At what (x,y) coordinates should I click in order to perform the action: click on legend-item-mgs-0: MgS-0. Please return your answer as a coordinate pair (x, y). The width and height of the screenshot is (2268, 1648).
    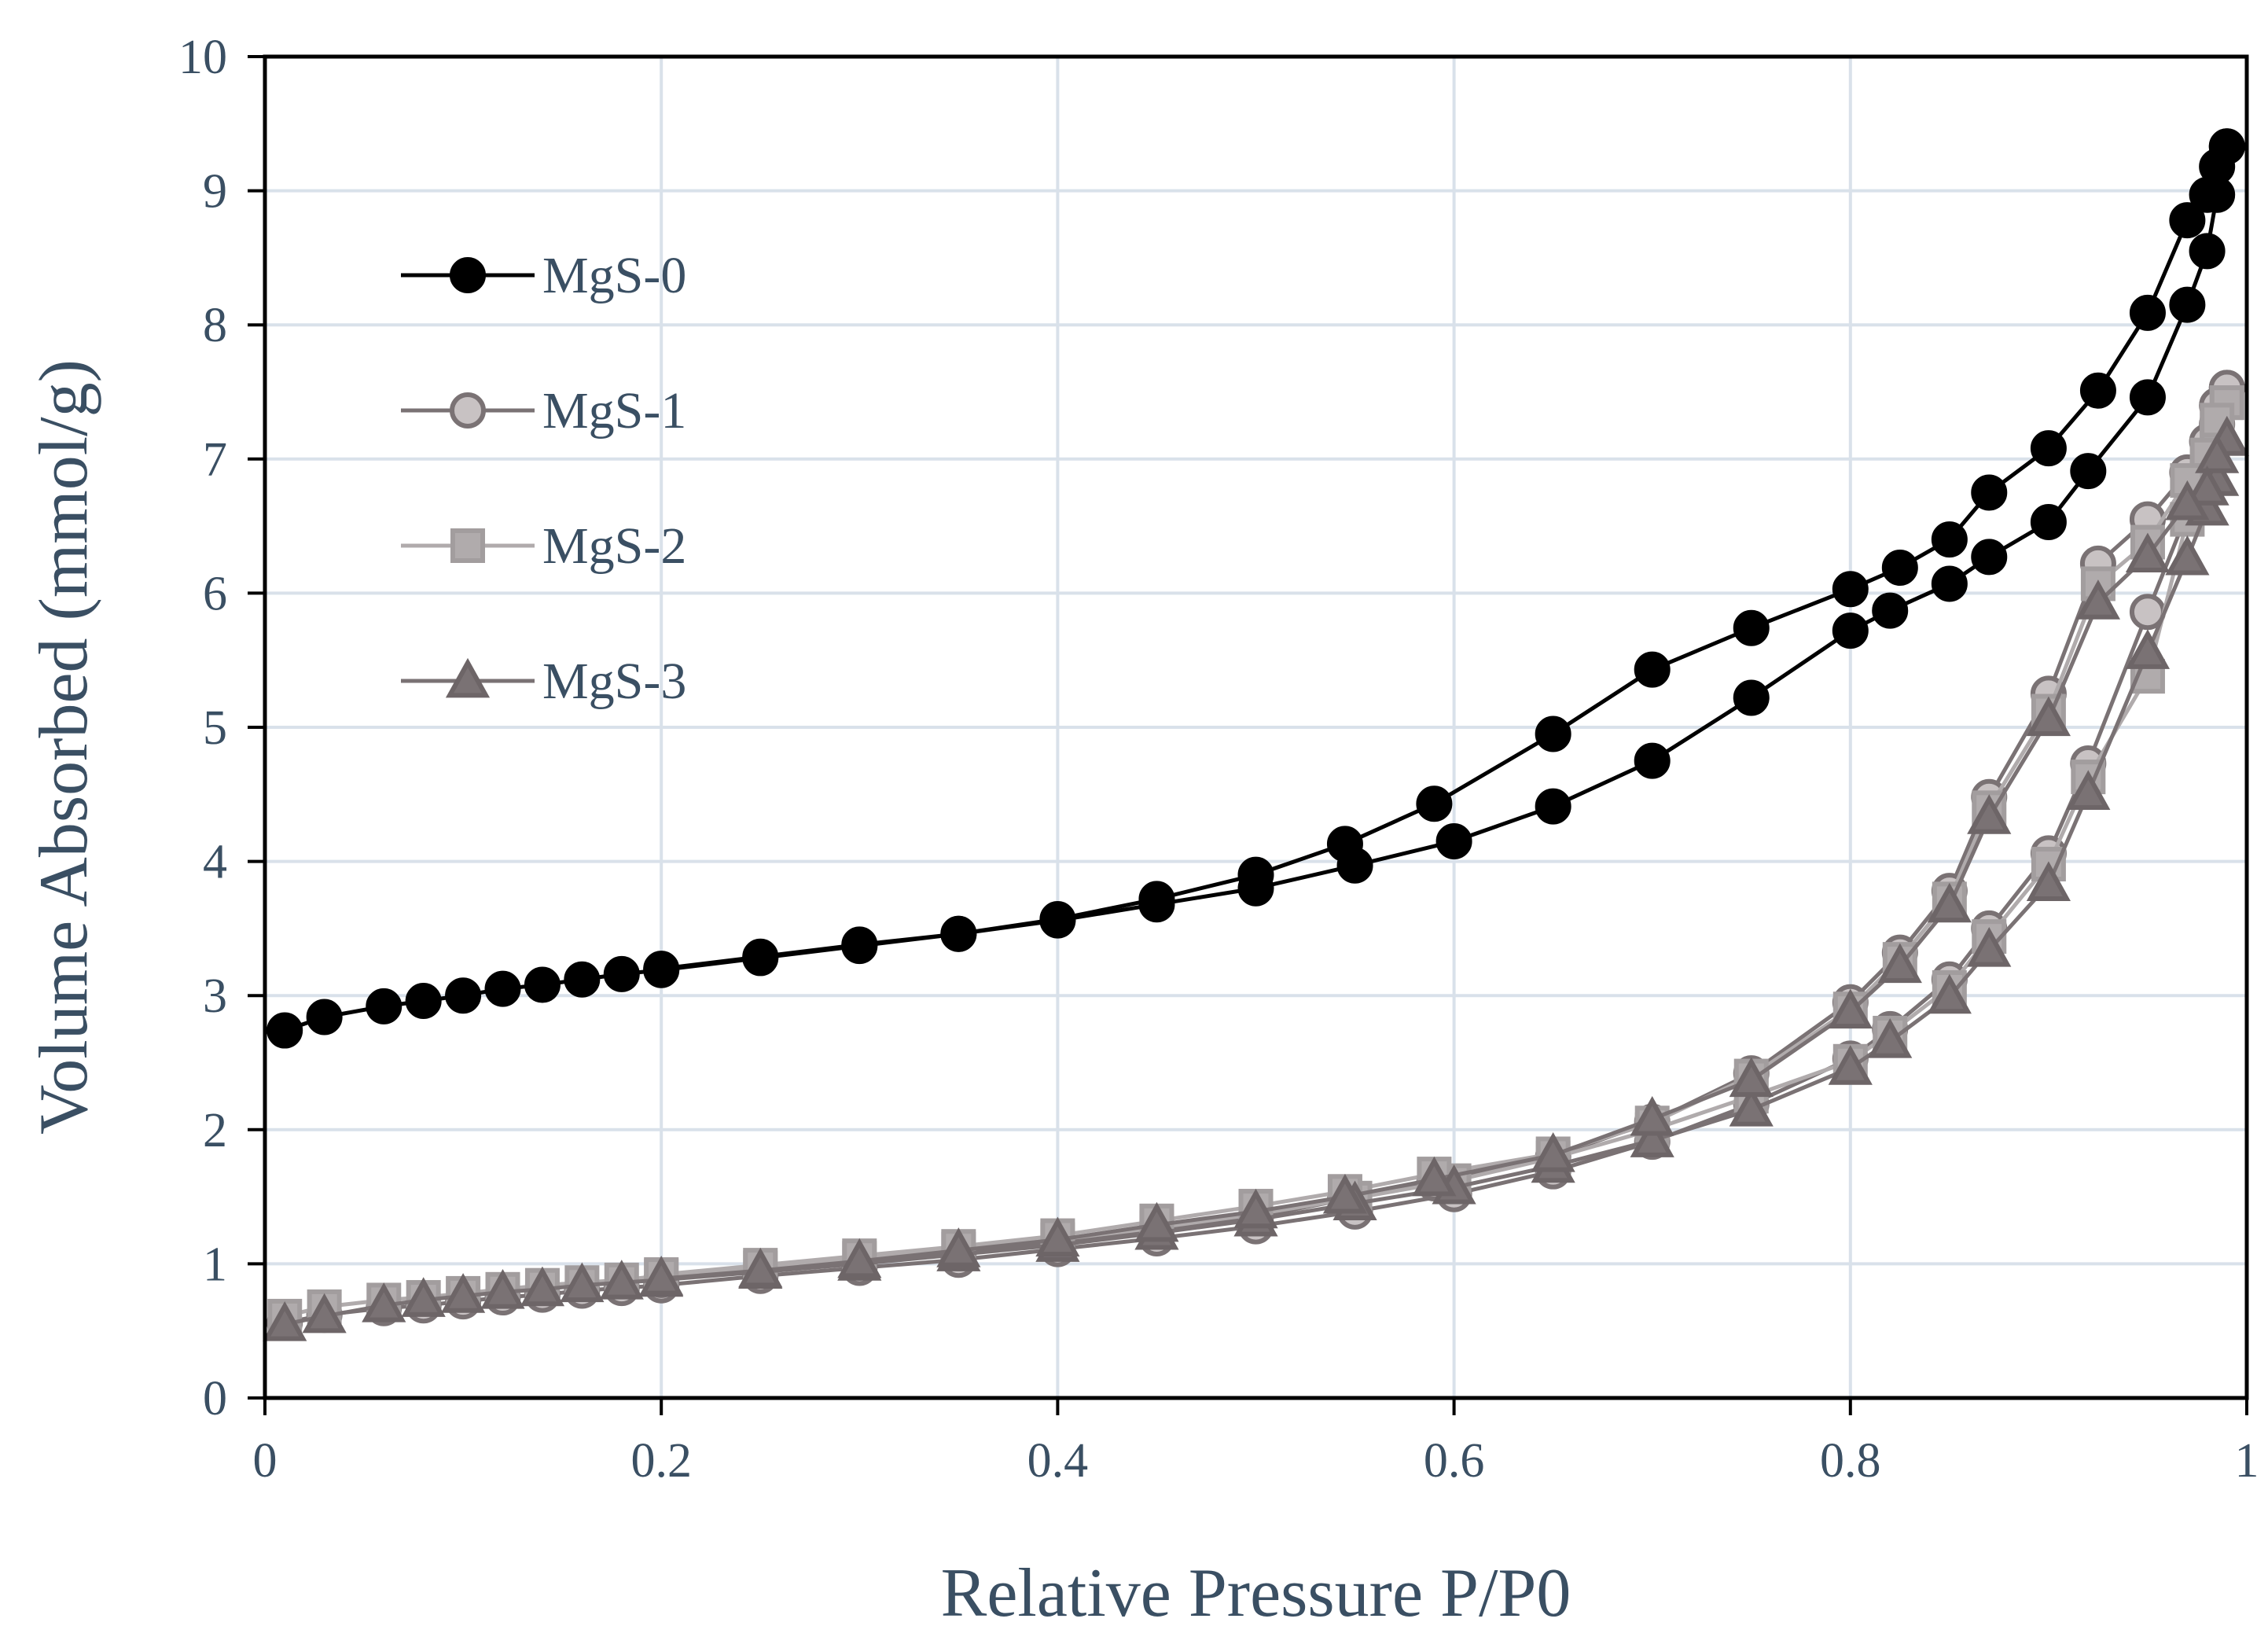
    Looking at the image, I should click on (543, 275).